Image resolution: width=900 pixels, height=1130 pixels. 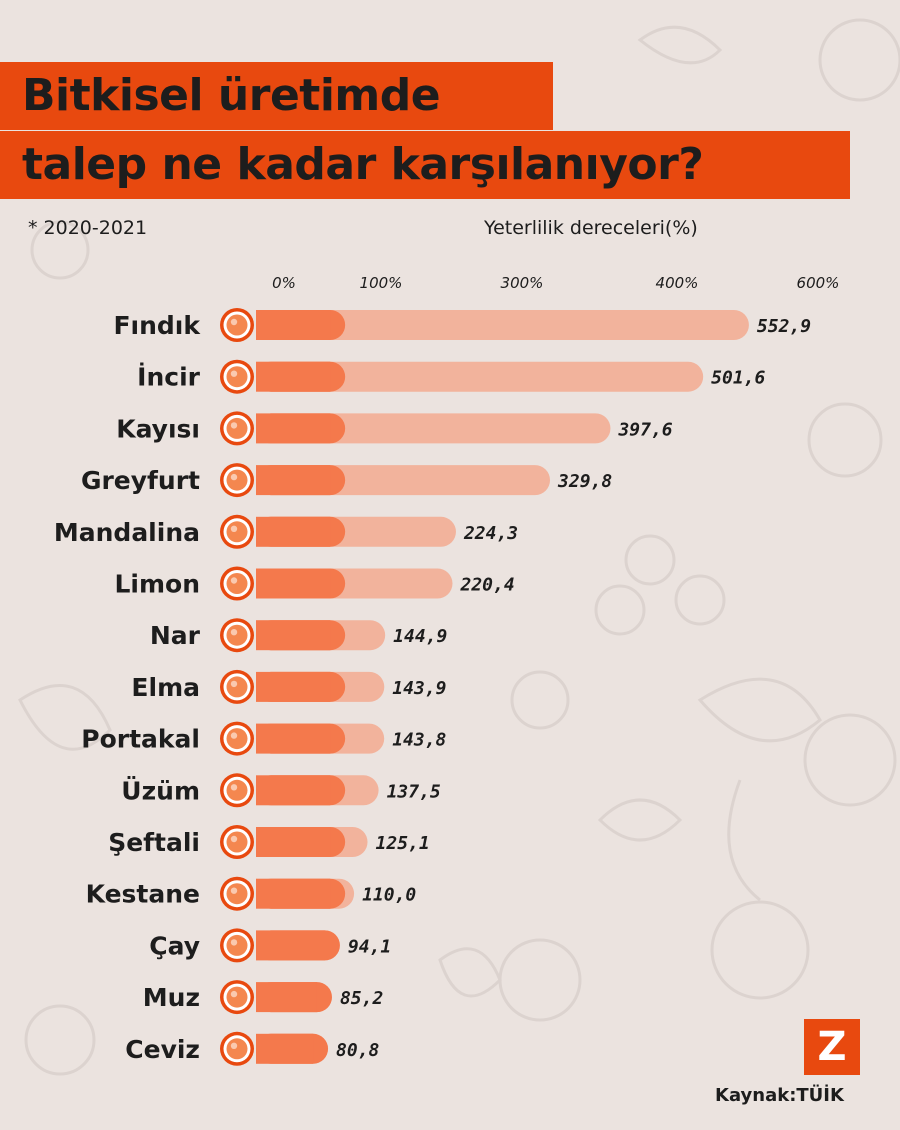 I want to click on bar-row: Limon 220,4, so click(x=314, y=583).